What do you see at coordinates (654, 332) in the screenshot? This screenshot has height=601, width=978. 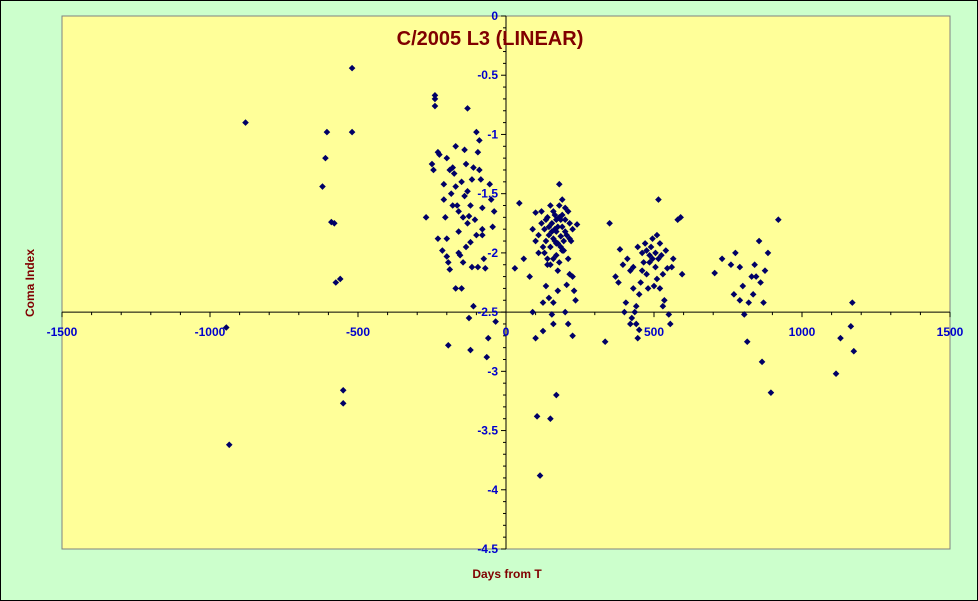 I see `x-tick-label: 500` at bounding box center [654, 332].